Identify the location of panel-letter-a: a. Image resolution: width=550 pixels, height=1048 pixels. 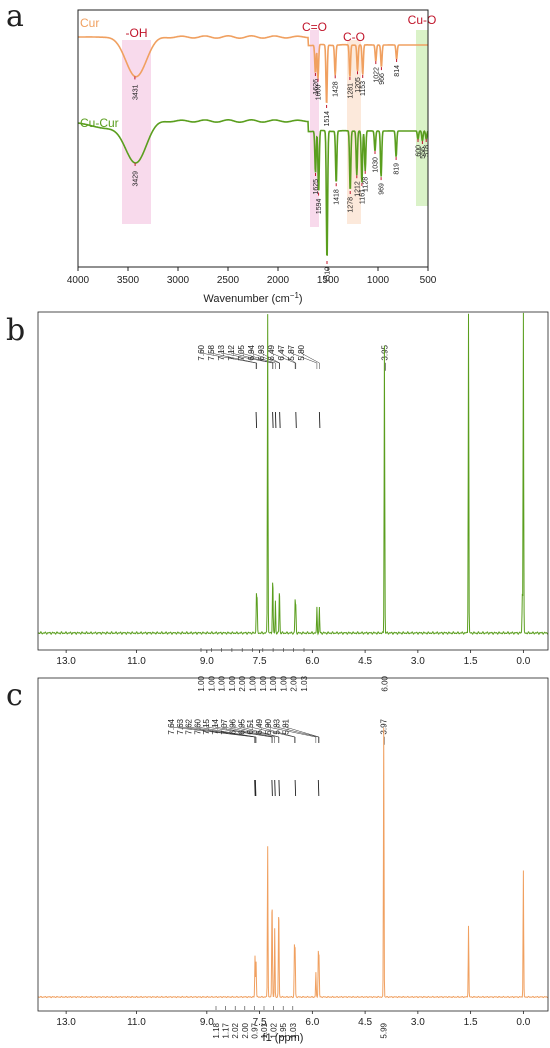
(15, 17).